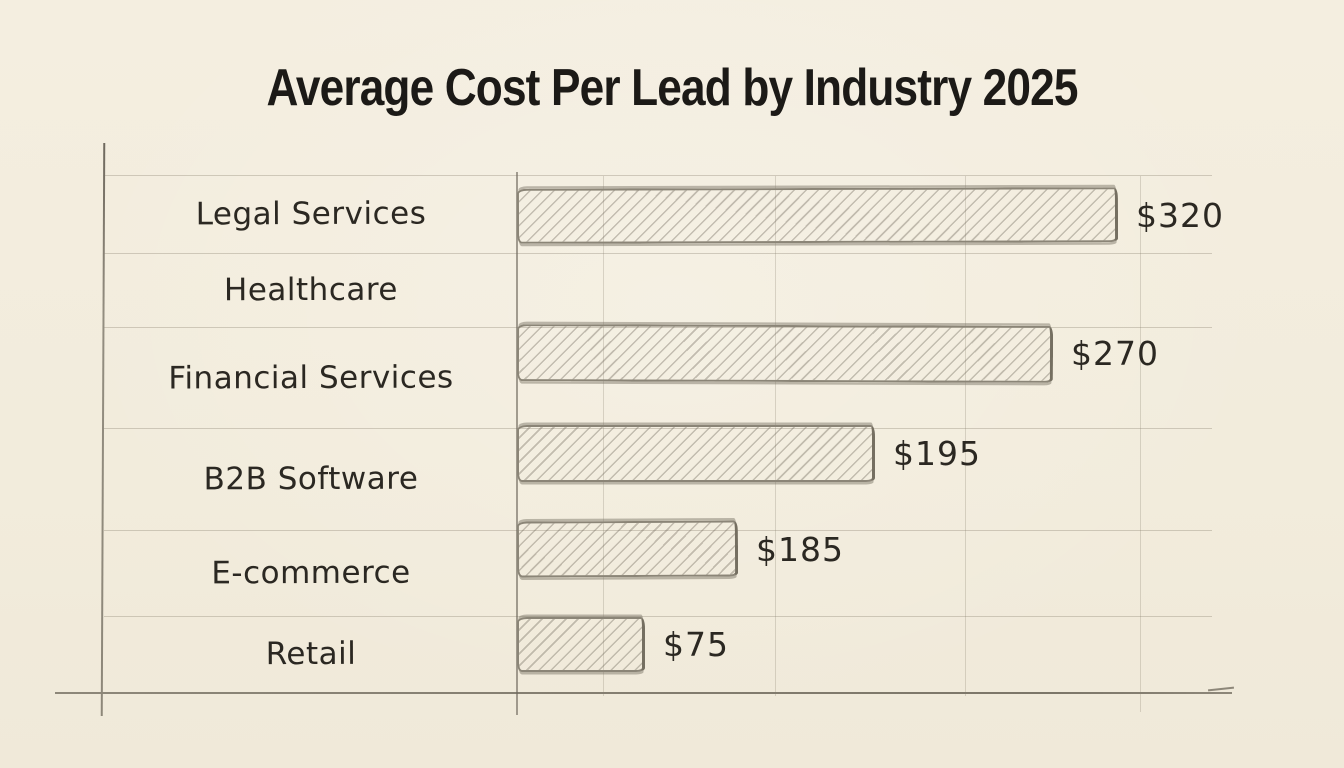 The image size is (1344, 768). I want to click on bar-e-commerce, so click(627, 549).